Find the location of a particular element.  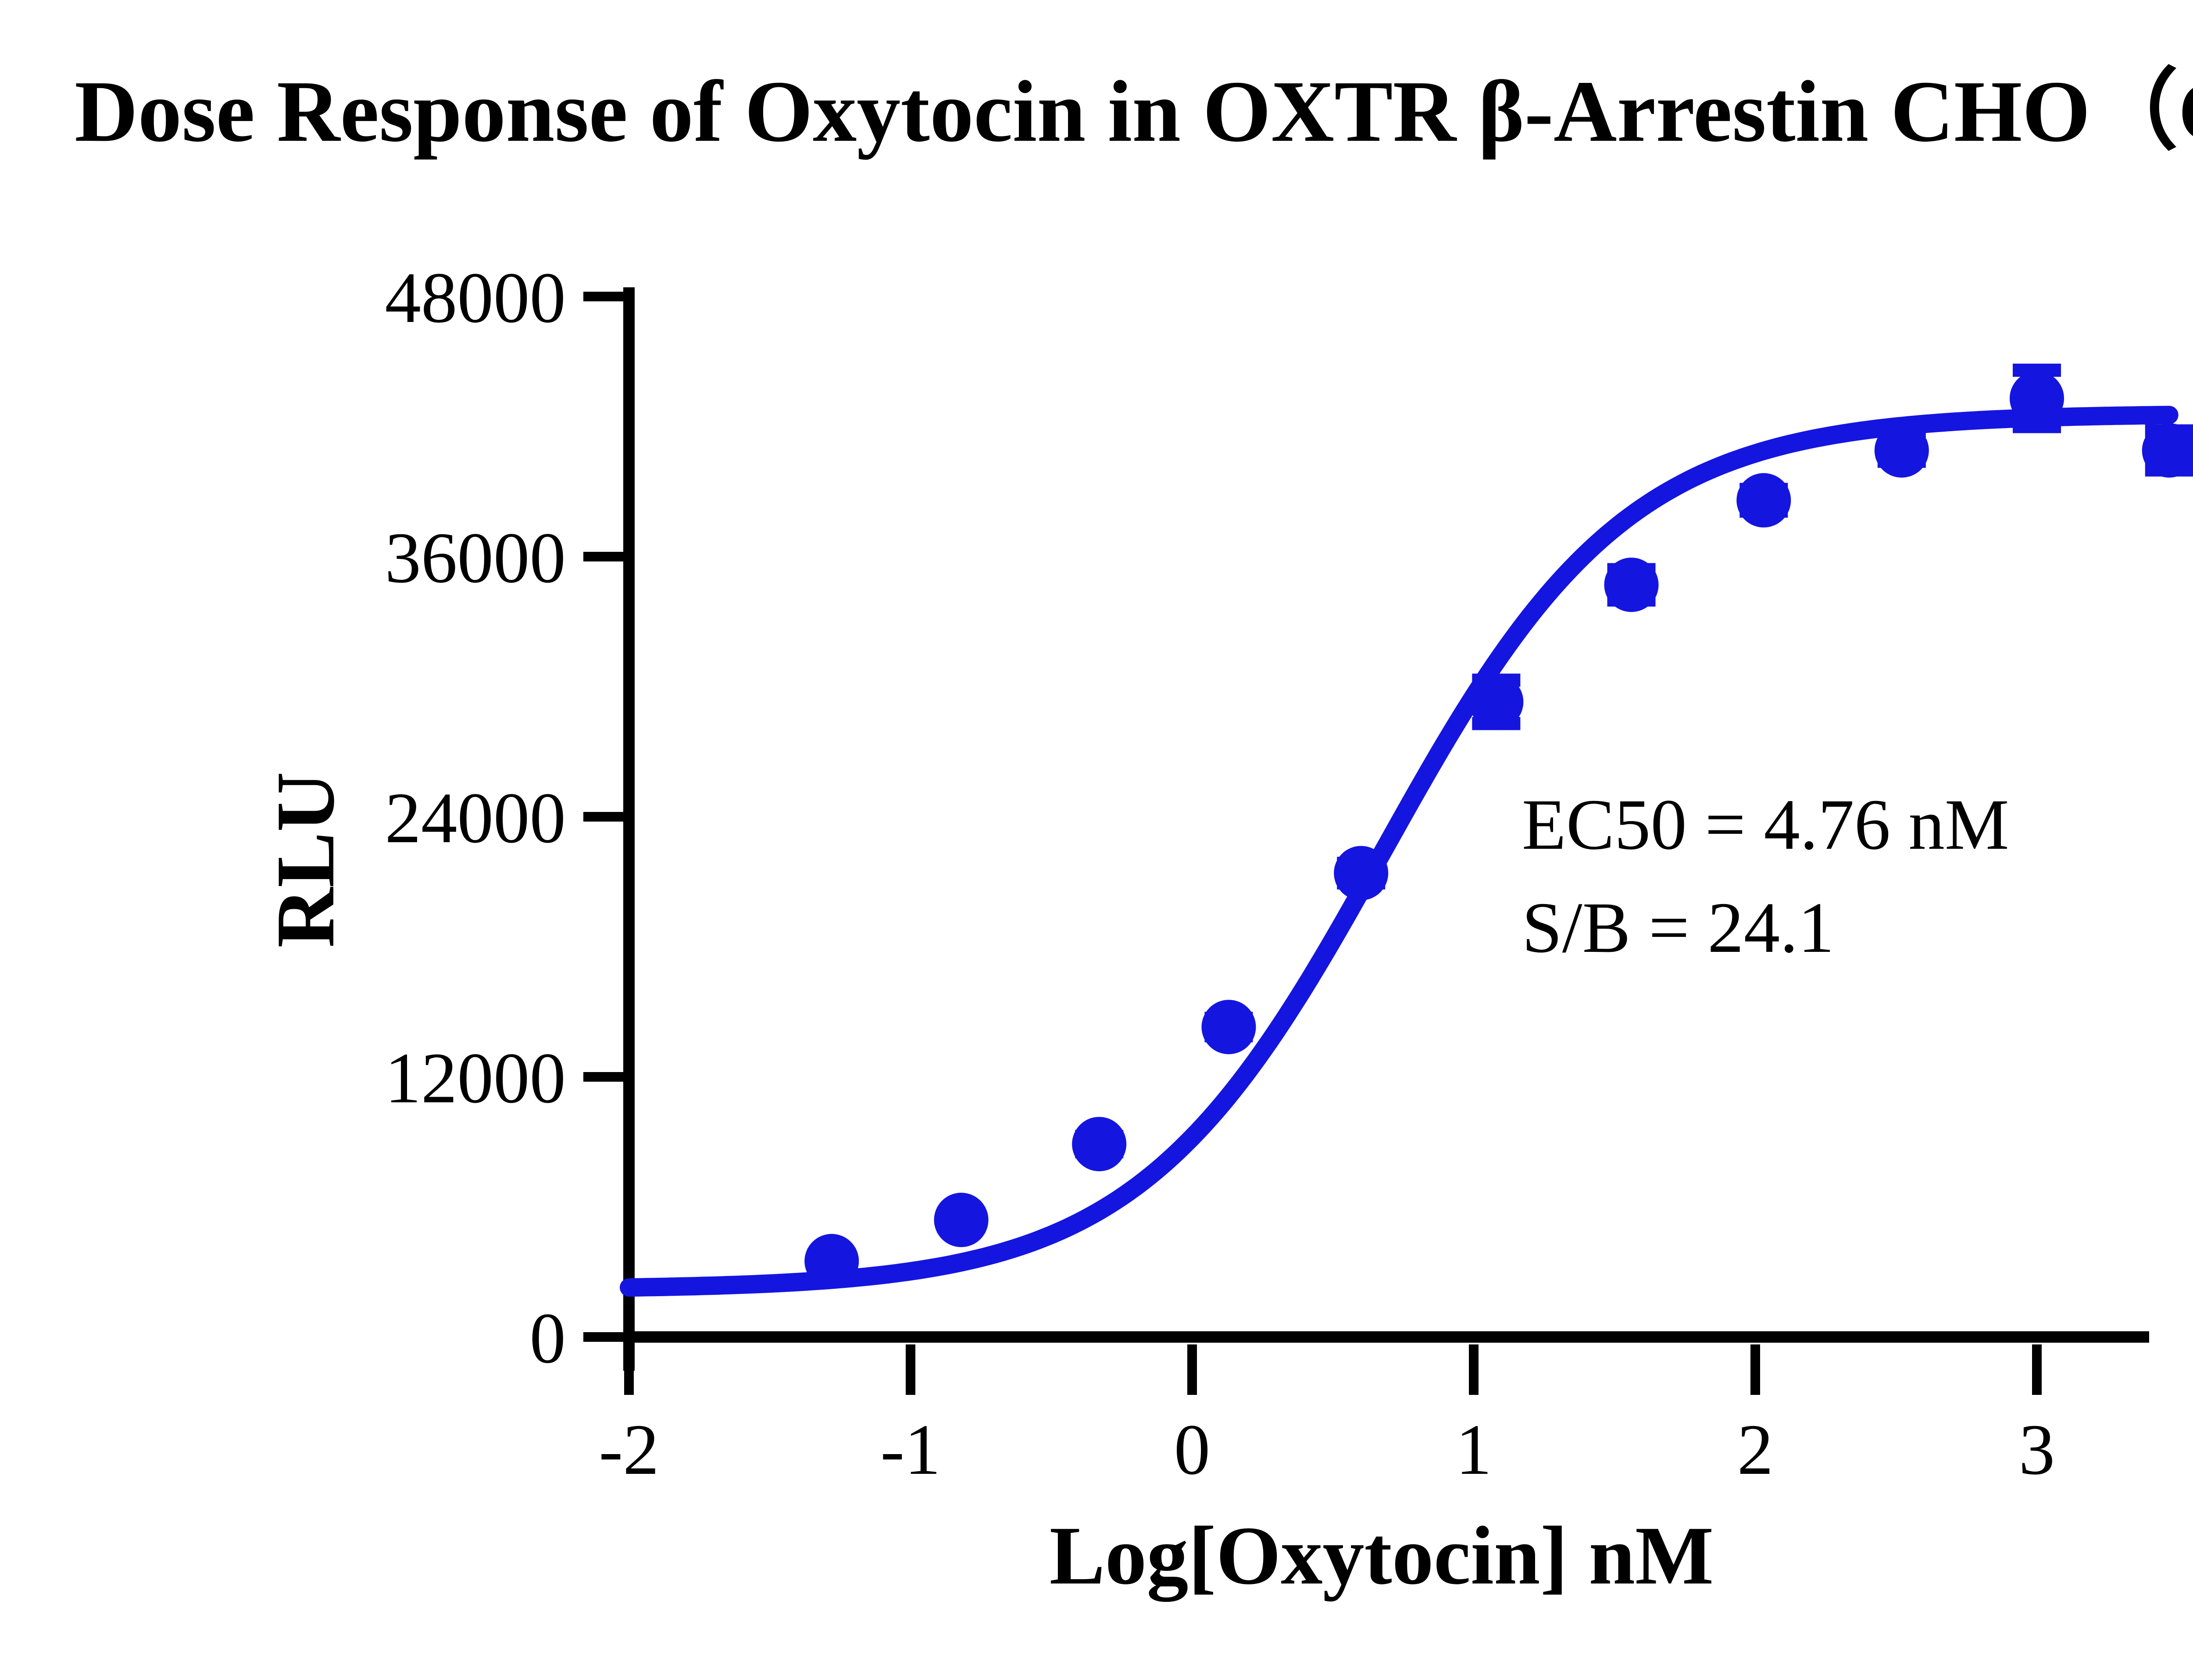

y-axis-tick-labels: 48000 36000 24000 12000 0 is located at coordinates (475, 817).